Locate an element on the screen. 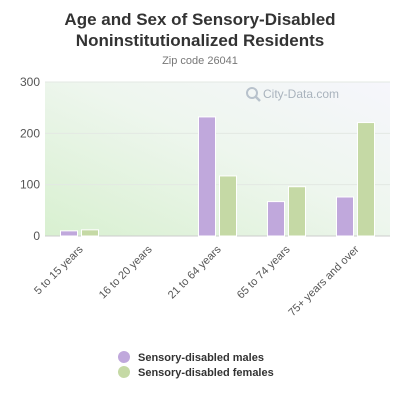 This screenshot has height=400, width=400. watermark: City-Data.com is located at coordinates (292, 94).